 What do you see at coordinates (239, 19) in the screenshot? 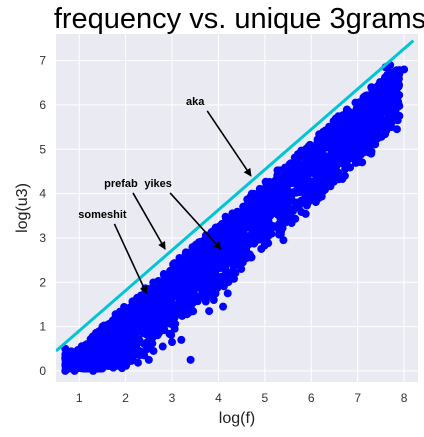
I see `chart-title: frequency vs. unique 3grams` at bounding box center [239, 19].